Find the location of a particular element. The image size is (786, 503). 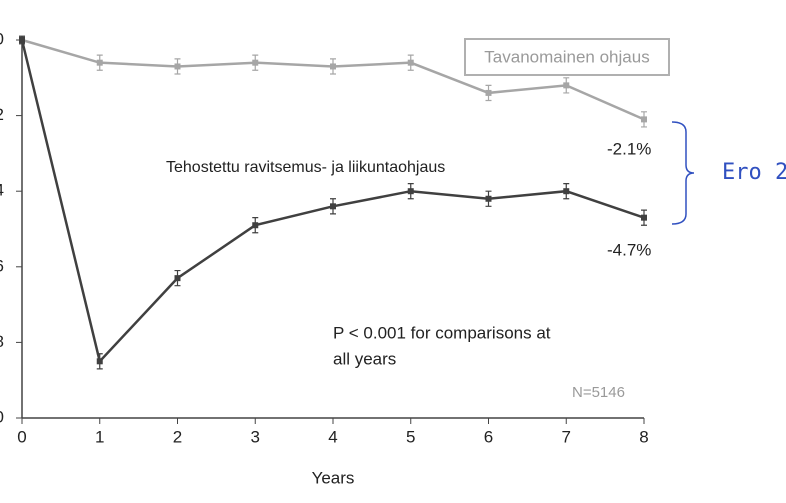

annotation: N=5146 is located at coordinates (598, 392).